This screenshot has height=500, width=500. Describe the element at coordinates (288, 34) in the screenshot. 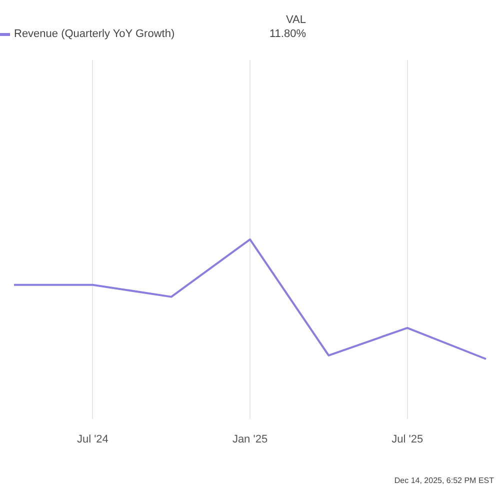

I see `text: 11.80%` at that location.